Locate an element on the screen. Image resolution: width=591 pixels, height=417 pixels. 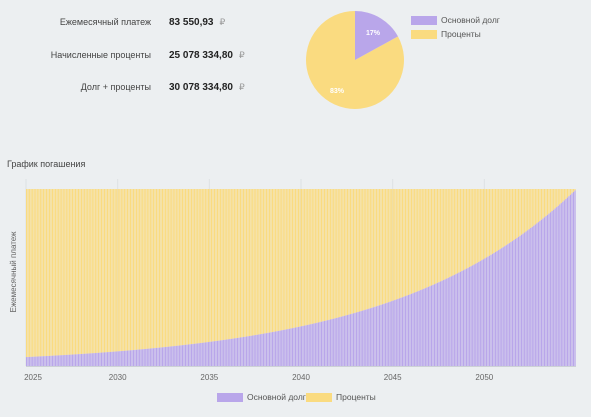
pie-legend-interest: Проценты is located at coordinates (446, 34).